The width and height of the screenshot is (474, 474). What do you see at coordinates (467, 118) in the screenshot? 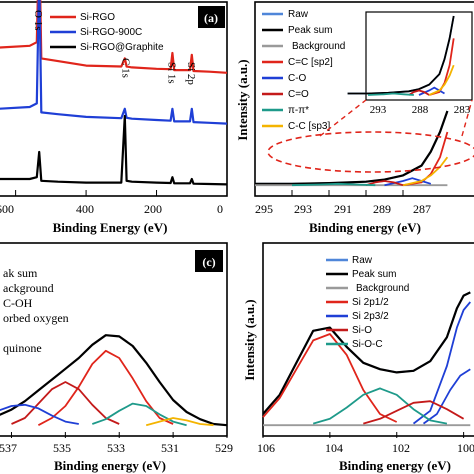
I see `zoom-connector-right` at bounding box center [467, 118].